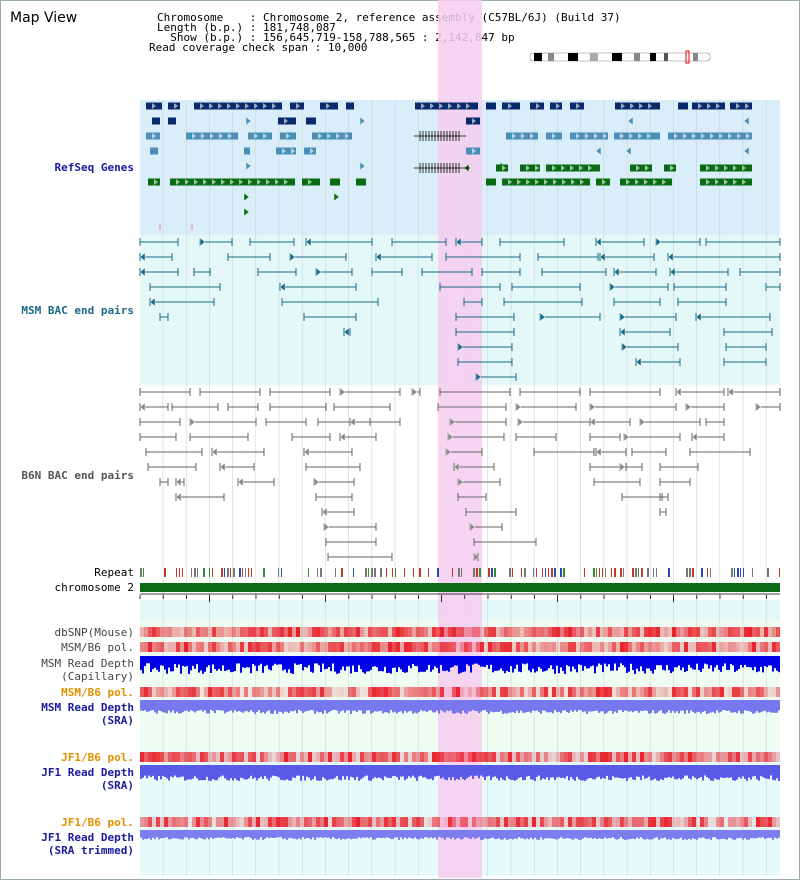 The height and width of the screenshot is (880, 800). Describe the element at coordinates (332, 136) in the screenshot. I see `refseq-gene-steel` at that location.